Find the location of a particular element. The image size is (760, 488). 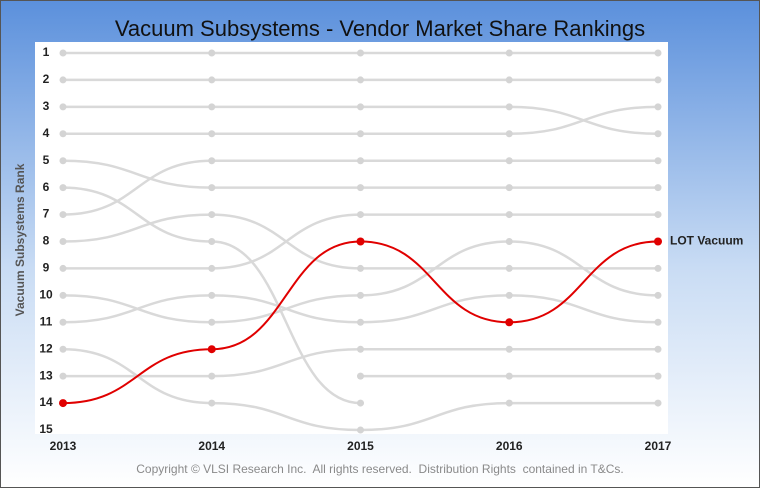

y-tick-label: 6 is located at coordinates (46, 187).